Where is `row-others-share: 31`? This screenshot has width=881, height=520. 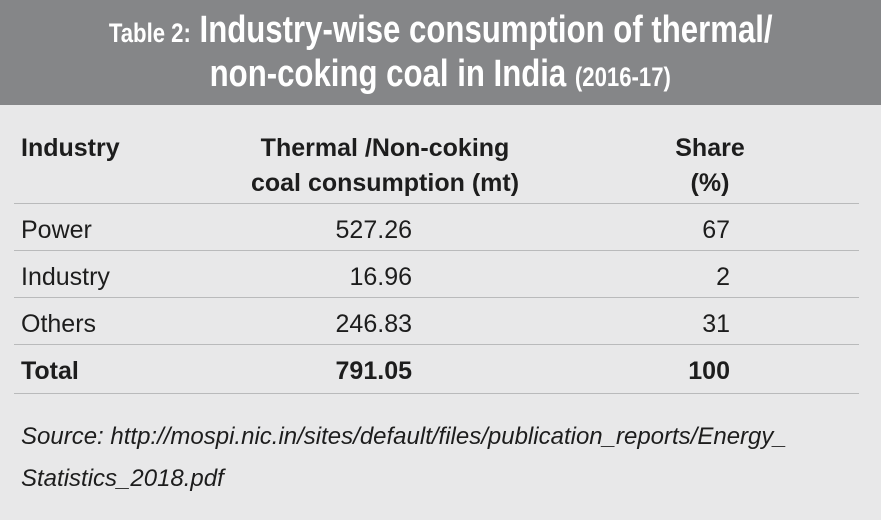 row-others-share: 31 is located at coordinates (716, 324).